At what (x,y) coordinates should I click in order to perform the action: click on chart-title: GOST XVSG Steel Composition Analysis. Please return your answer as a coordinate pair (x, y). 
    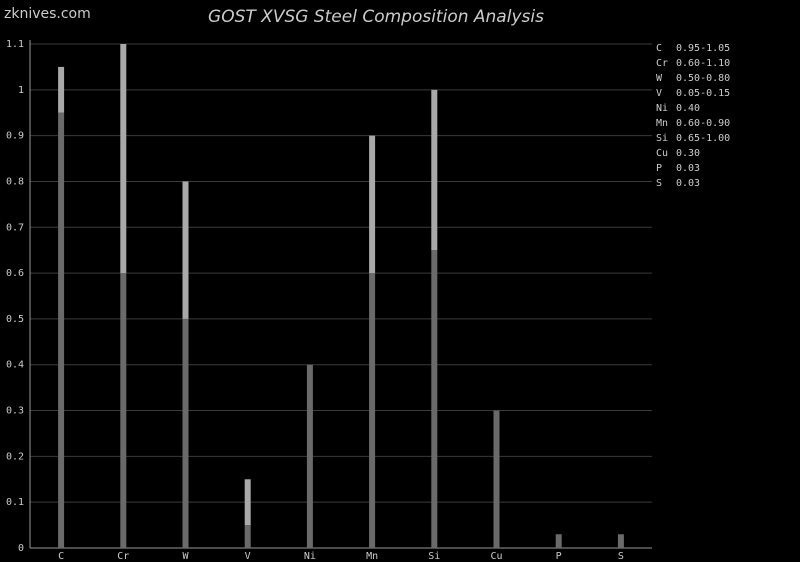
    Looking at the image, I should click on (376, 17).